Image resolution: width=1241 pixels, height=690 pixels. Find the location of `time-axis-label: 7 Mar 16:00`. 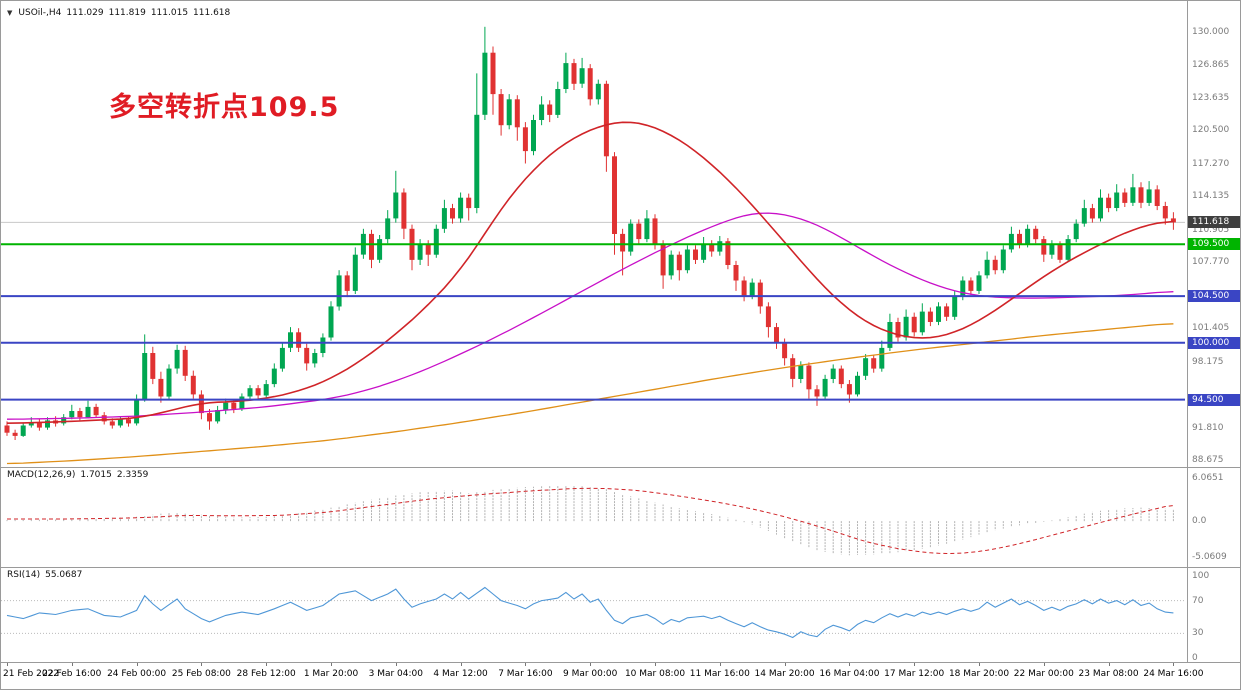

time-axis-label: 7 Mar 16:00 is located at coordinates (525, 674).